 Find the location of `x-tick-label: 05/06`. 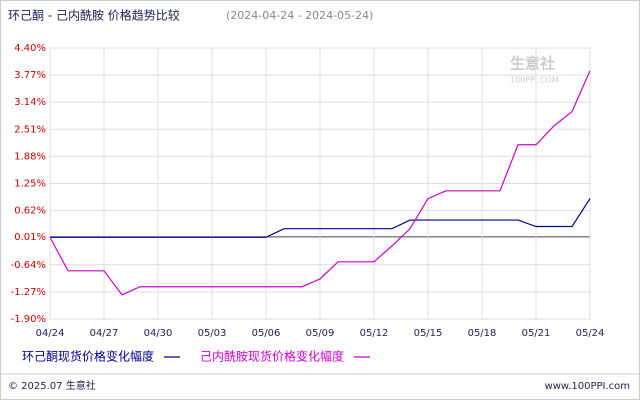

x-tick-label: 05/06 is located at coordinates (266, 333).